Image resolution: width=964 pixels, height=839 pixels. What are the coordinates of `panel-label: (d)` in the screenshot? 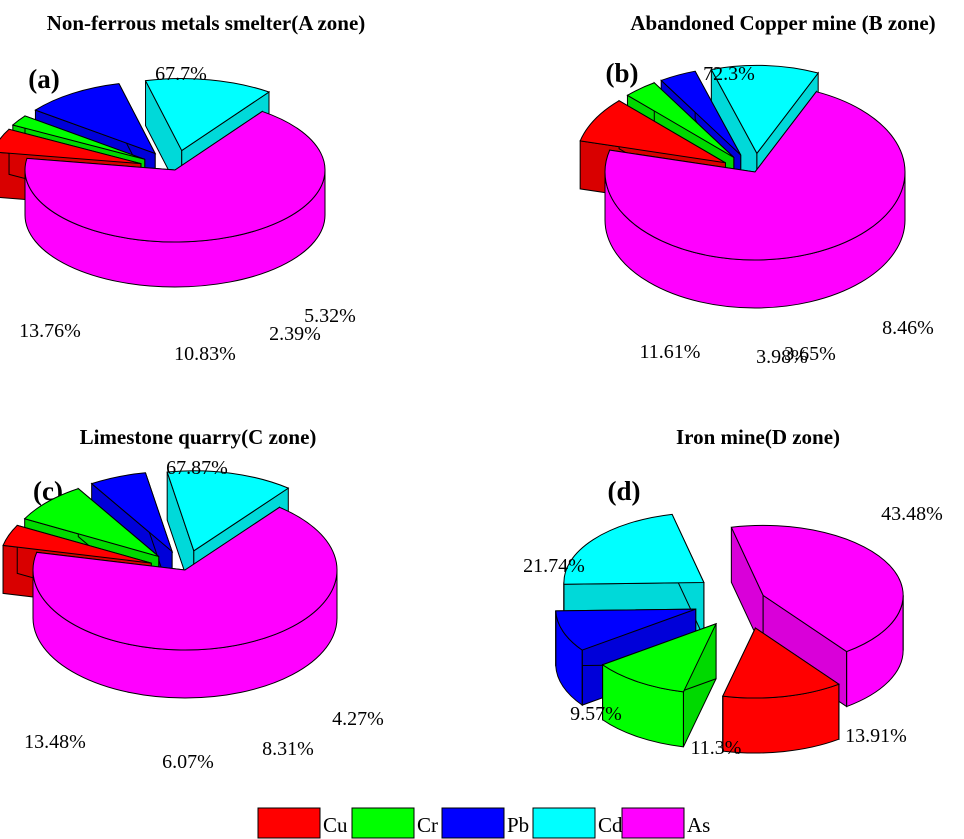 It's located at (624, 491).